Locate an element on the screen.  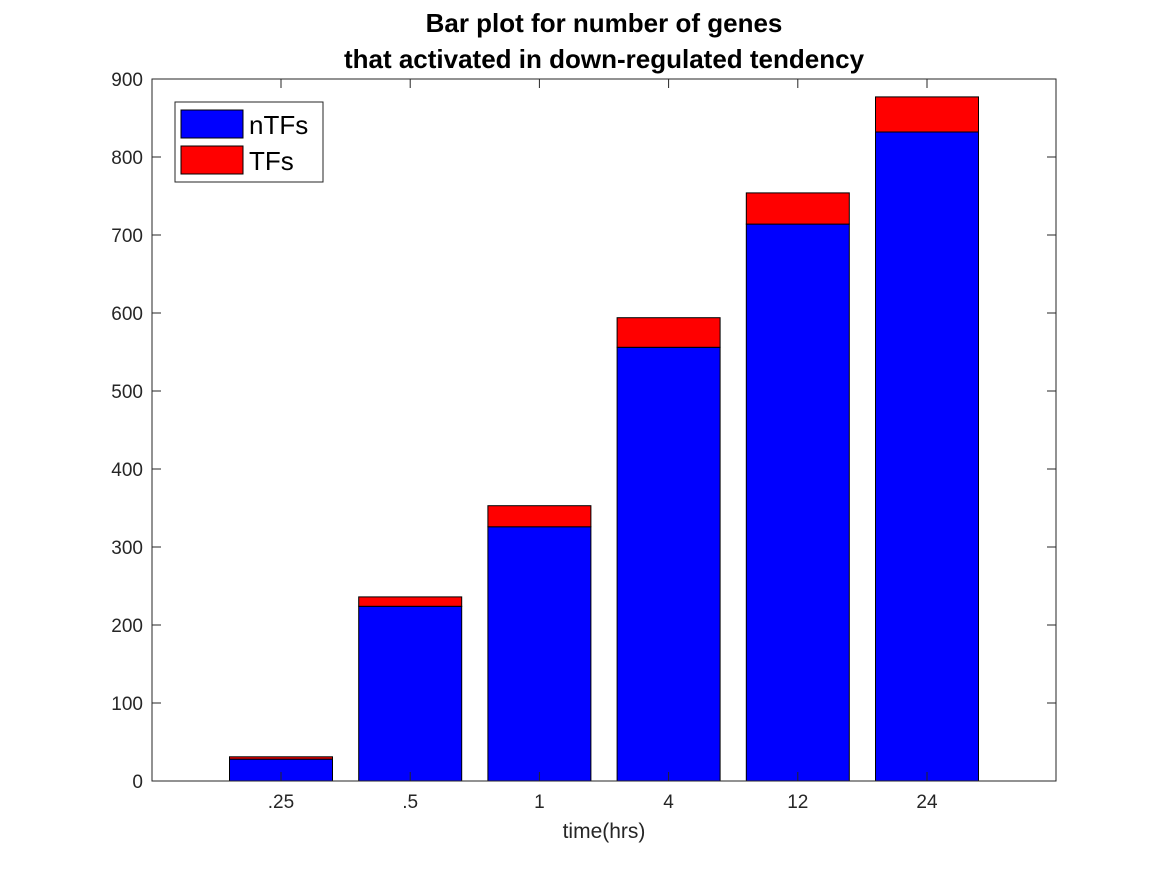
x-tick-label: .5 is located at coordinates (410, 802).